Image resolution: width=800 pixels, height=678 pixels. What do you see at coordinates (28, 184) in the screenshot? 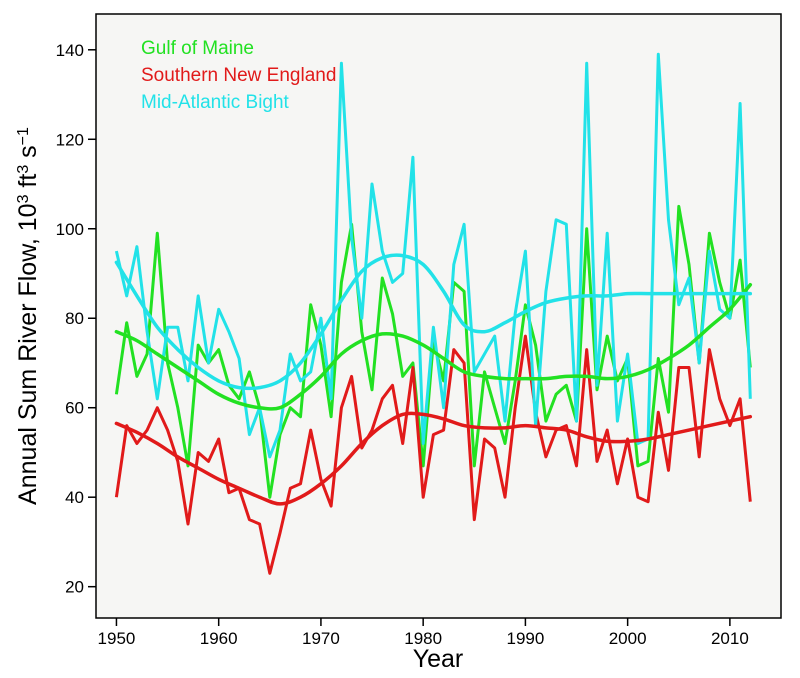
I see `y-axis-title-mid: ft` at bounding box center [28, 184].